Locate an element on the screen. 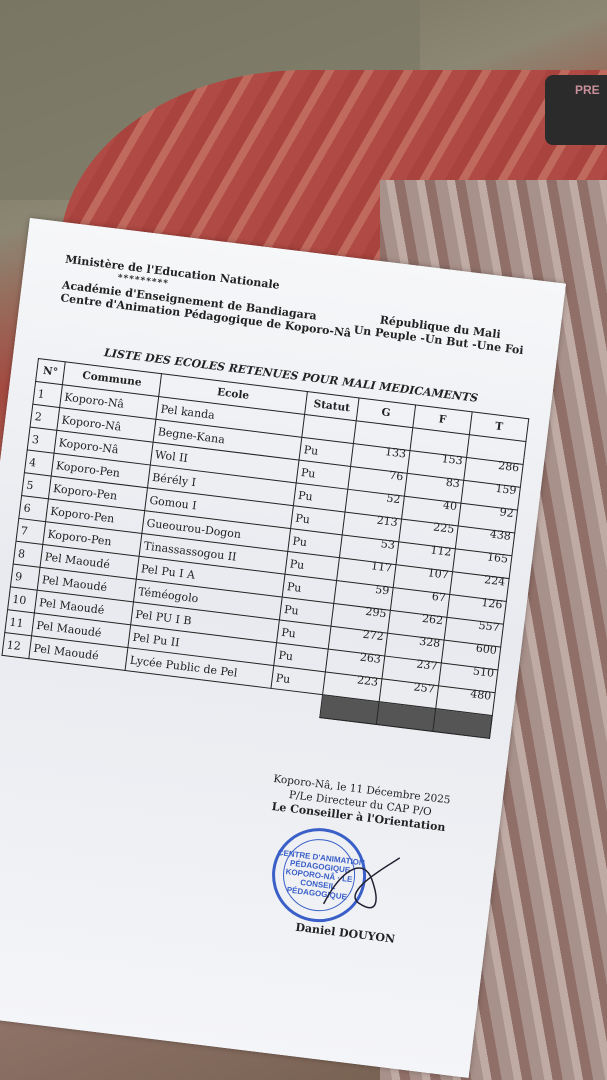 The image size is (607, 1080). g-value: 52 is located at coordinates (393, 498).